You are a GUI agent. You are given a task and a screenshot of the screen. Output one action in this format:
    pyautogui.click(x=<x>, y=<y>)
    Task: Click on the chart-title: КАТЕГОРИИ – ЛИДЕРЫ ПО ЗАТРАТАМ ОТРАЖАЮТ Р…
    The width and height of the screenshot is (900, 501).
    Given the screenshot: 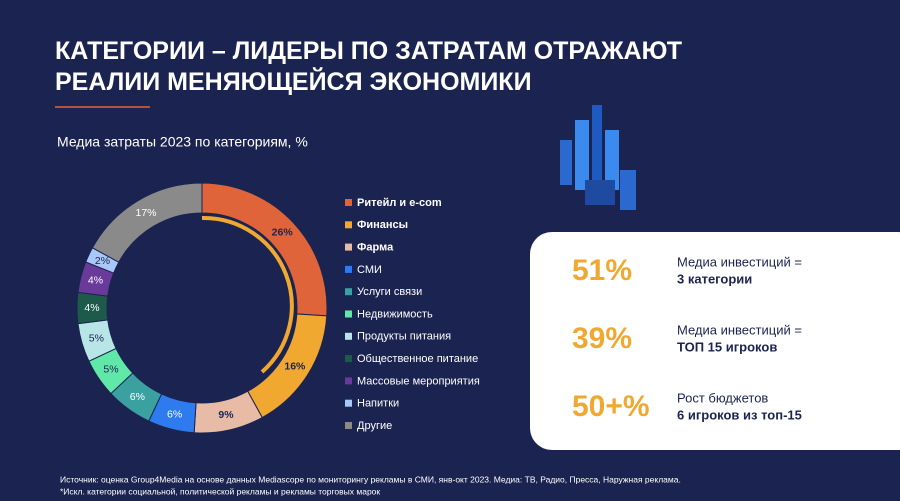 What is the action you would take?
    pyautogui.click(x=368, y=66)
    